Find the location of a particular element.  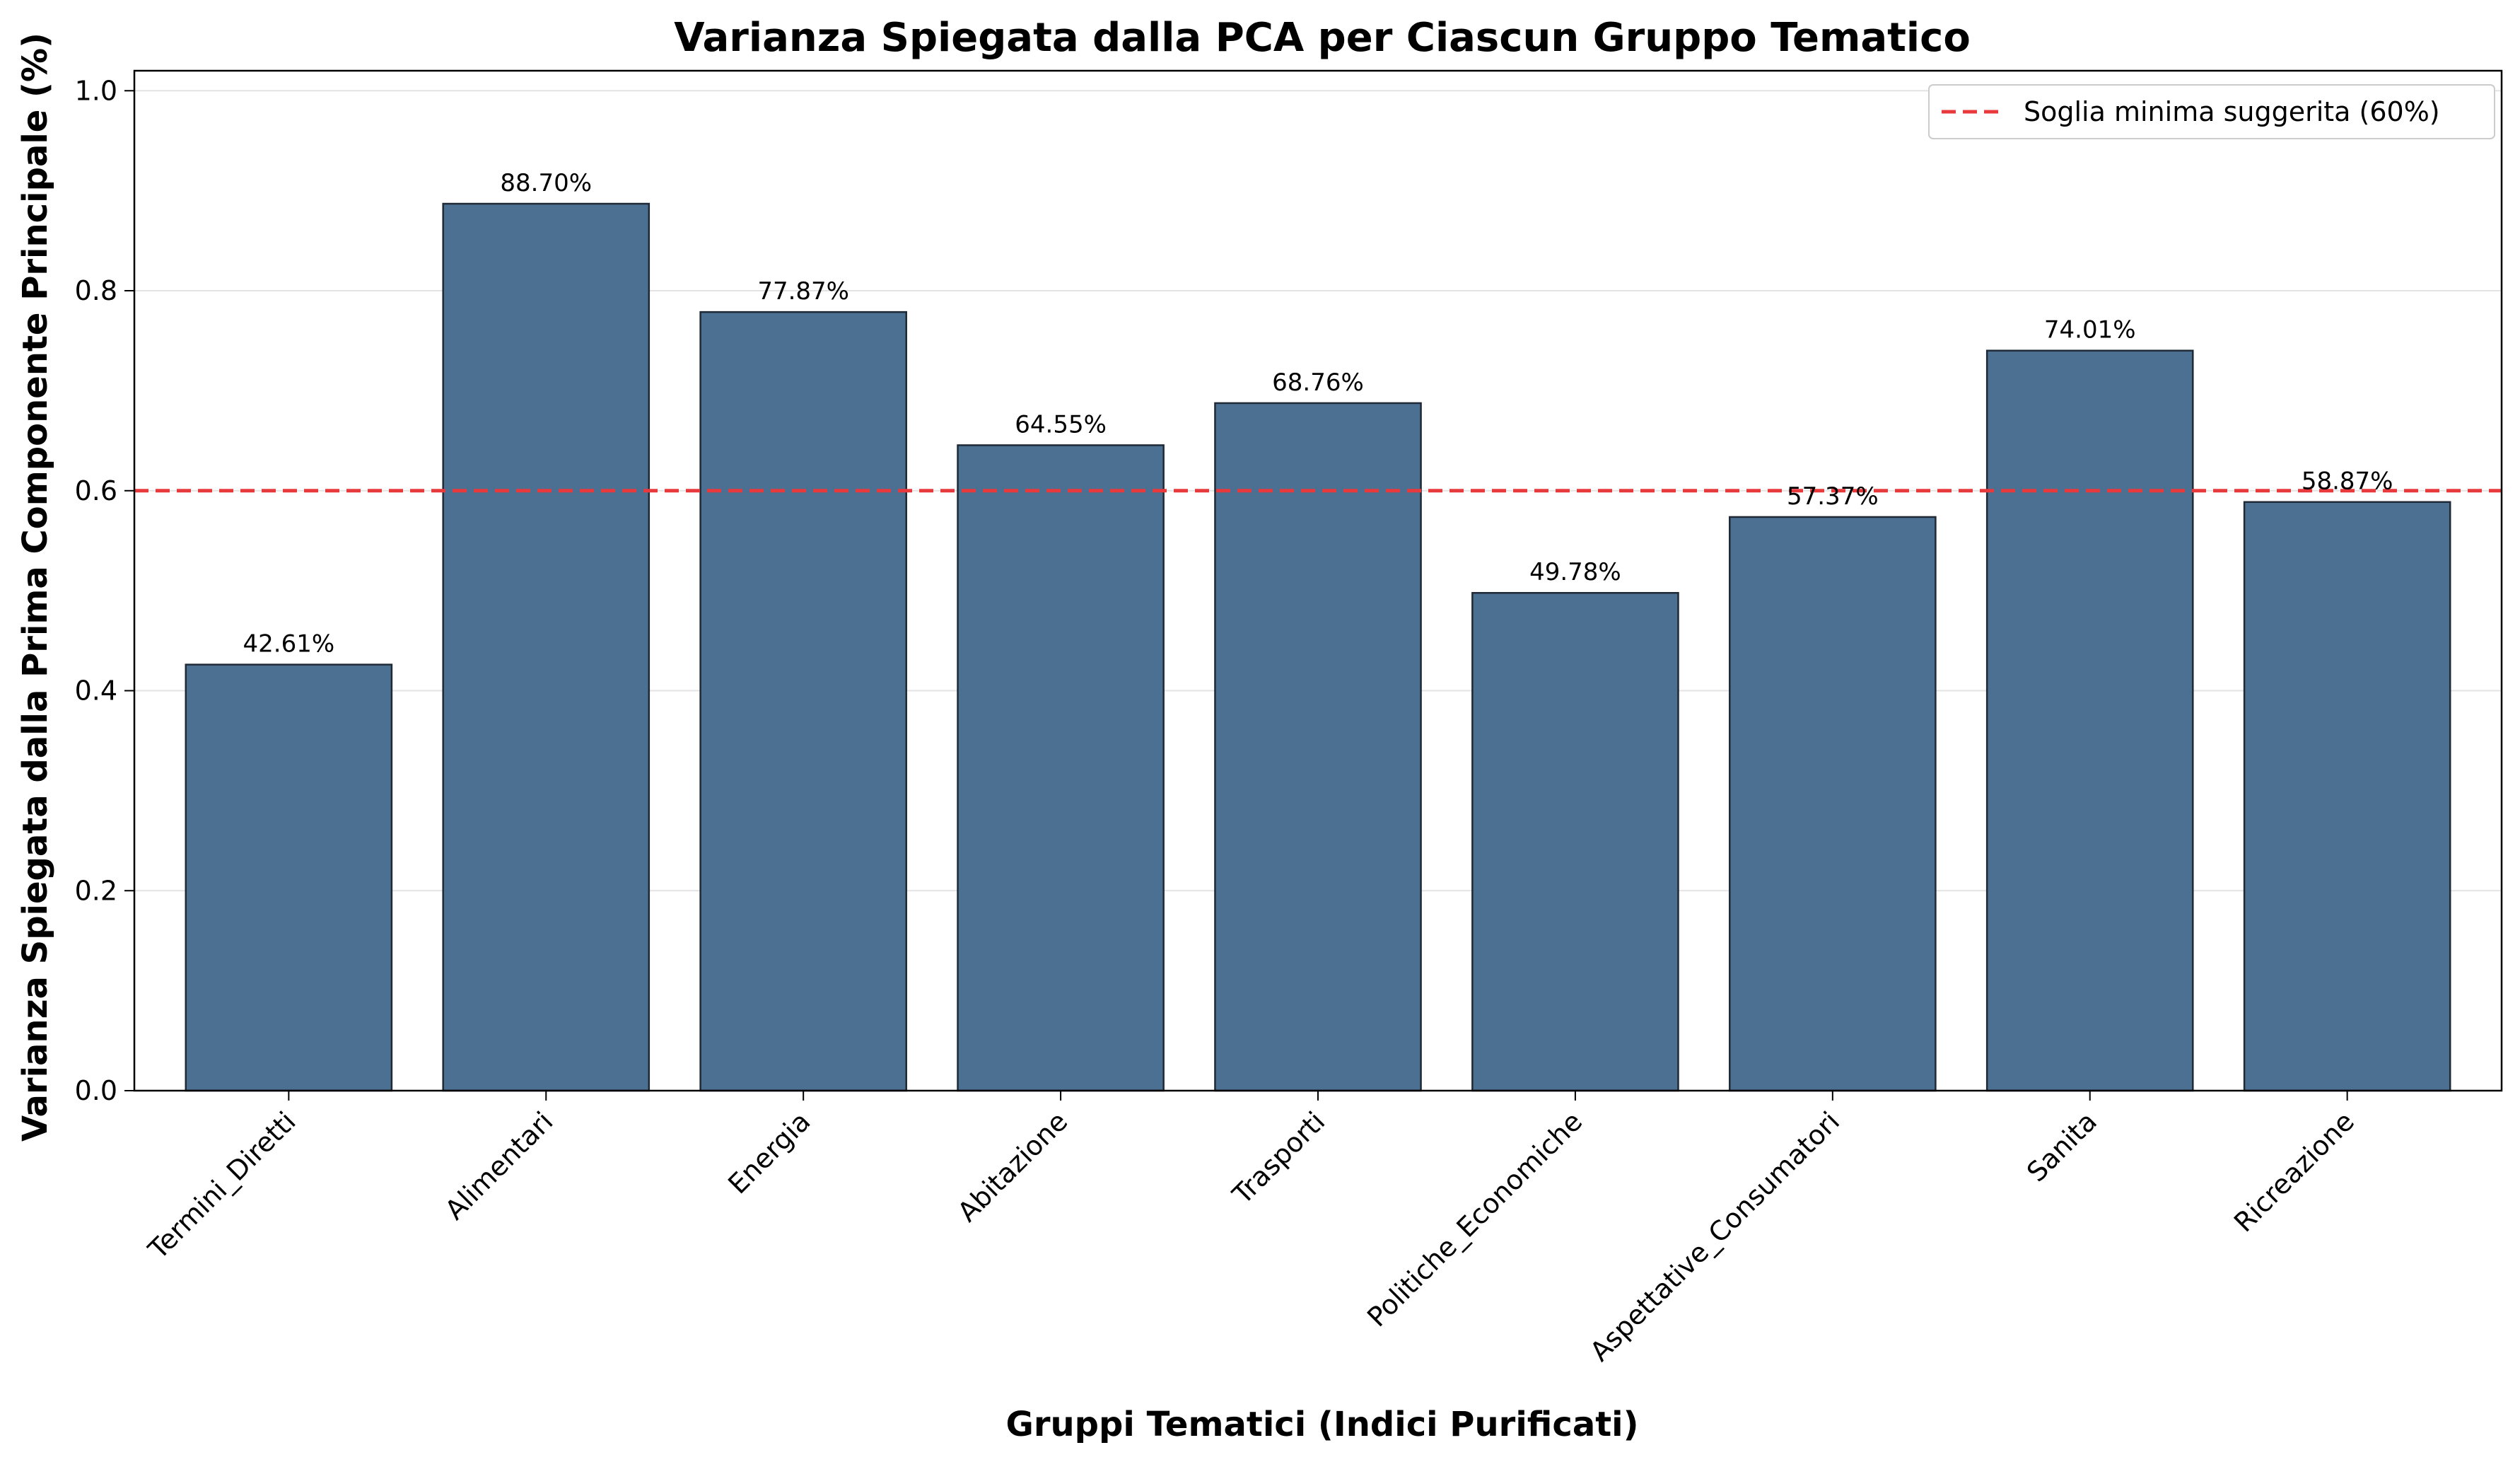

bar-trasporti is located at coordinates (1318, 747).